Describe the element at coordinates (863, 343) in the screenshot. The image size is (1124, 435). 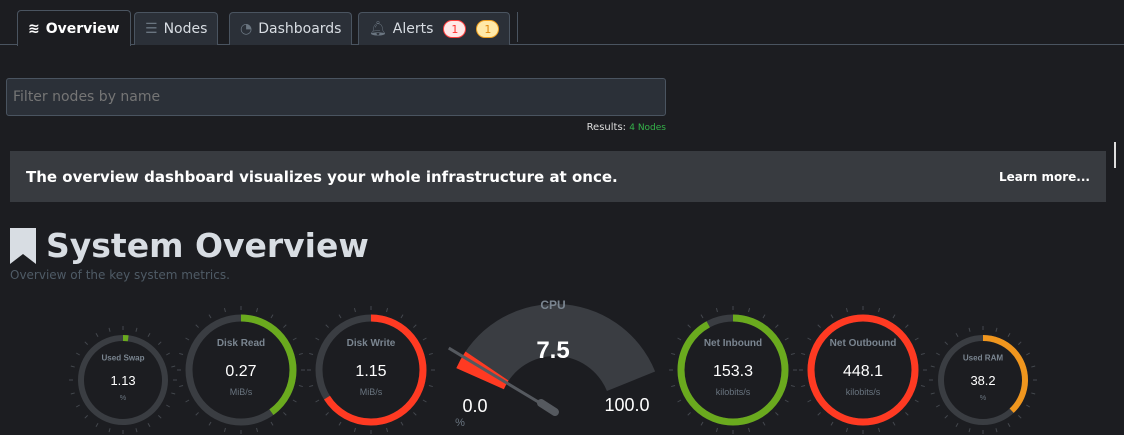
I see `gauge-label: Net Outbound` at that location.